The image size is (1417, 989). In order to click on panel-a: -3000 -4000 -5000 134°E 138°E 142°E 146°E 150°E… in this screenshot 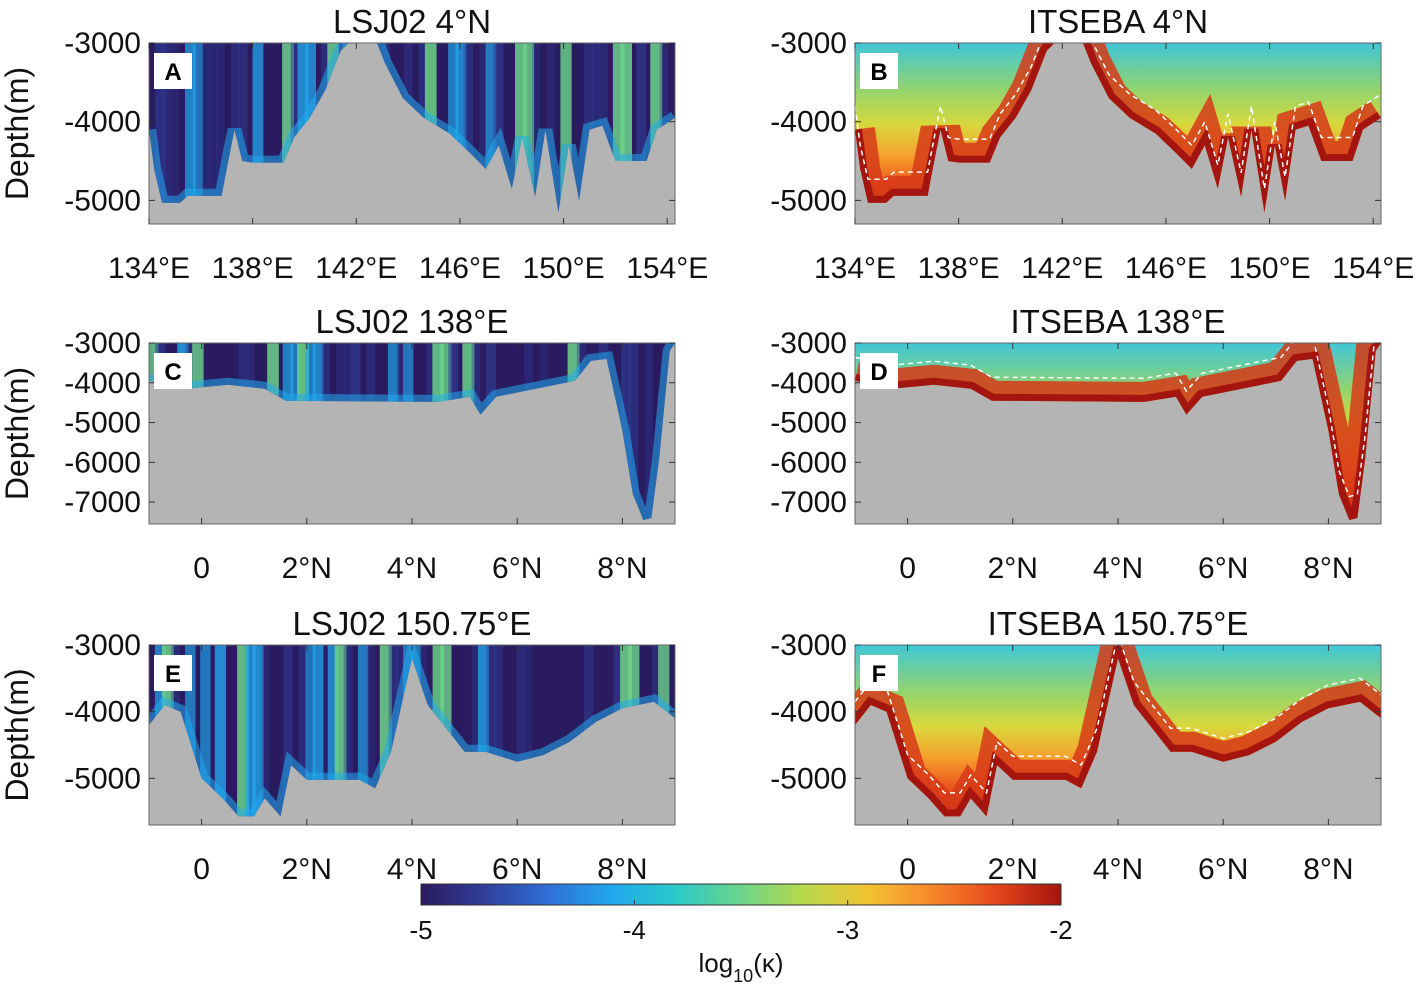, I will do `click(354, 144)`.